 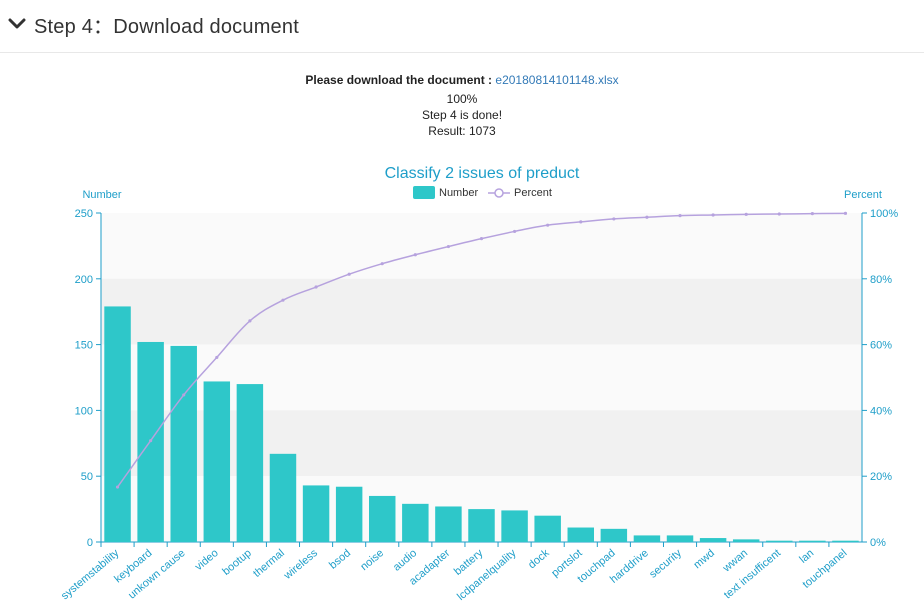 I want to click on download-label: Please download the document :, so click(x=399, y=80).